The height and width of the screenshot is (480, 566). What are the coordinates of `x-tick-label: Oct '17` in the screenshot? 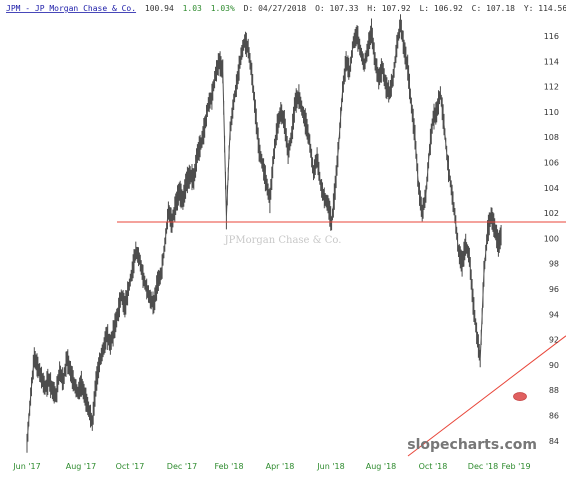 It's located at (130, 466).